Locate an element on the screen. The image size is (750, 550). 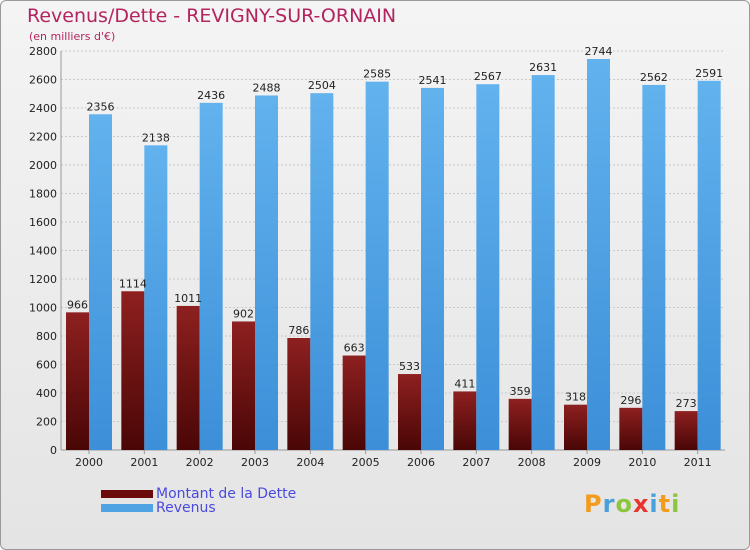
legend-label-revenus: Revenus is located at coordinates (186, 508).